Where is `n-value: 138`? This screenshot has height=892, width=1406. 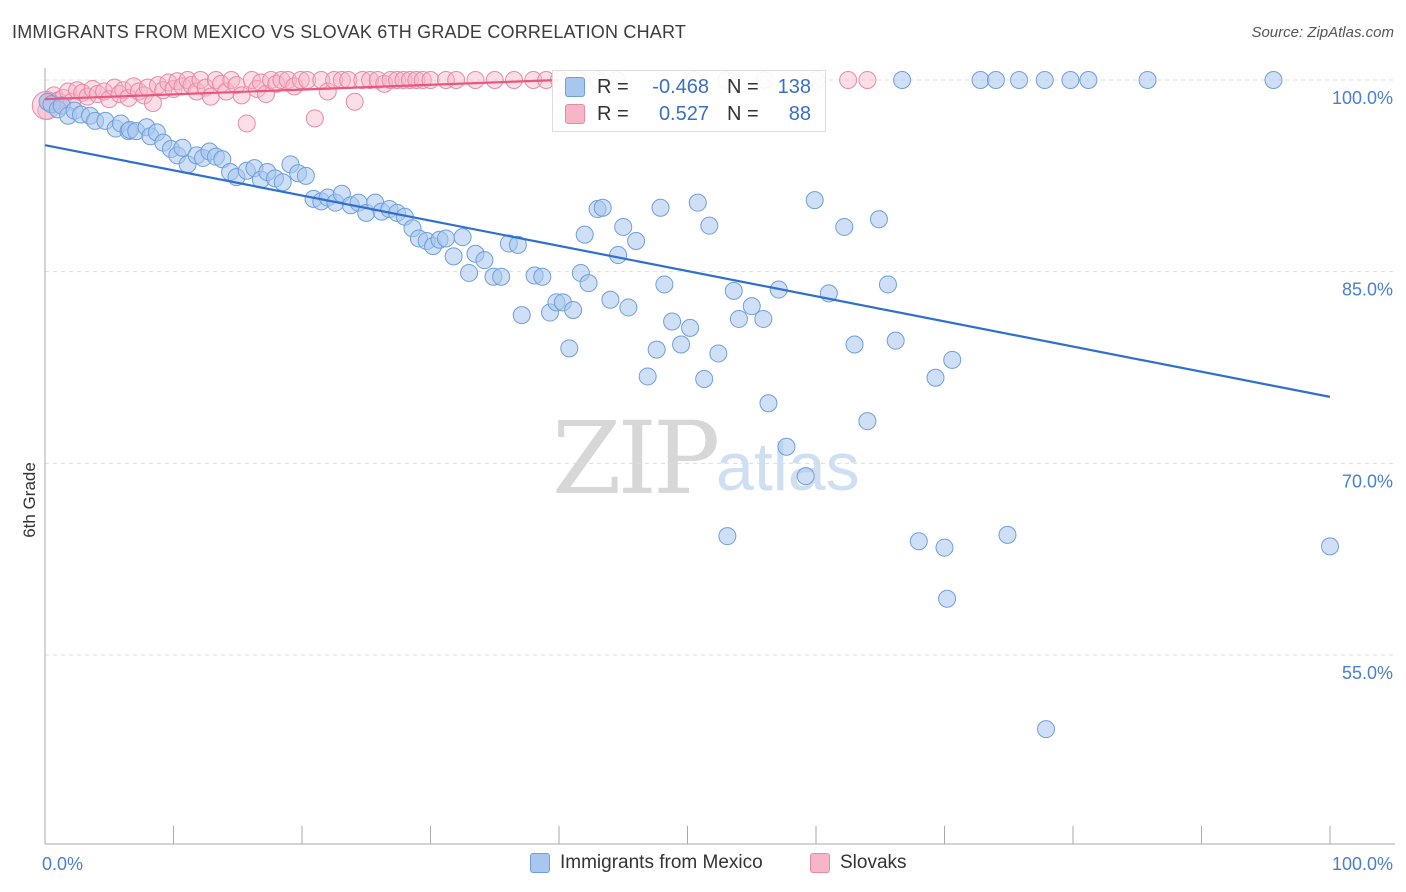 n-value: 138 is located at coordinates (794, 86).